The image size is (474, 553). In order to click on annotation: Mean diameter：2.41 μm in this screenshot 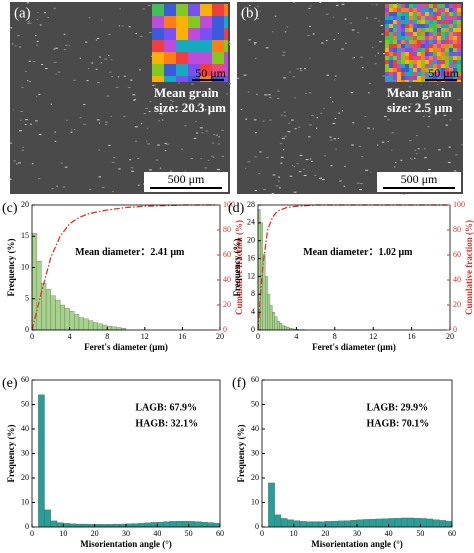, I will do `click(130, 252)`.